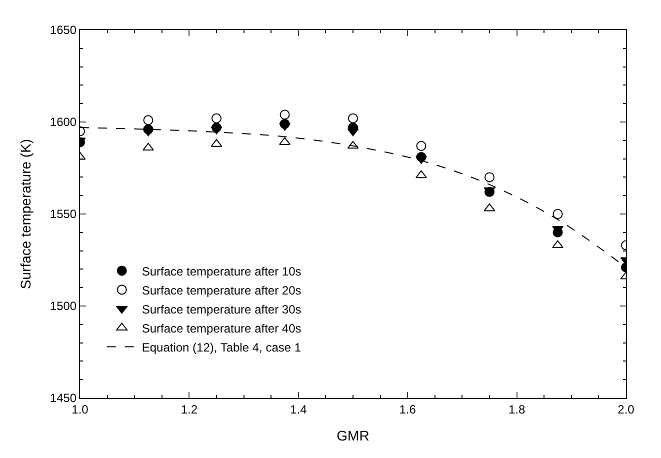  What do you see at coordinates (517, 409) in the screenshot?
I see `x-tick-label: 1.8` at bounding box center [517, 409].